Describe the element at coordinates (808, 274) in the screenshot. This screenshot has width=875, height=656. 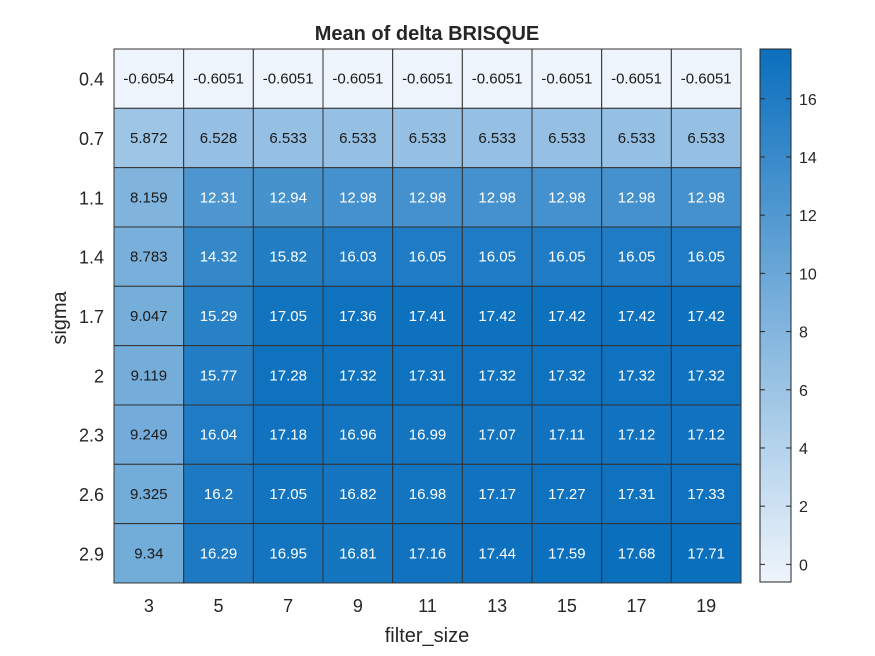
I see `colorbar-tick-label: 10` at that location.